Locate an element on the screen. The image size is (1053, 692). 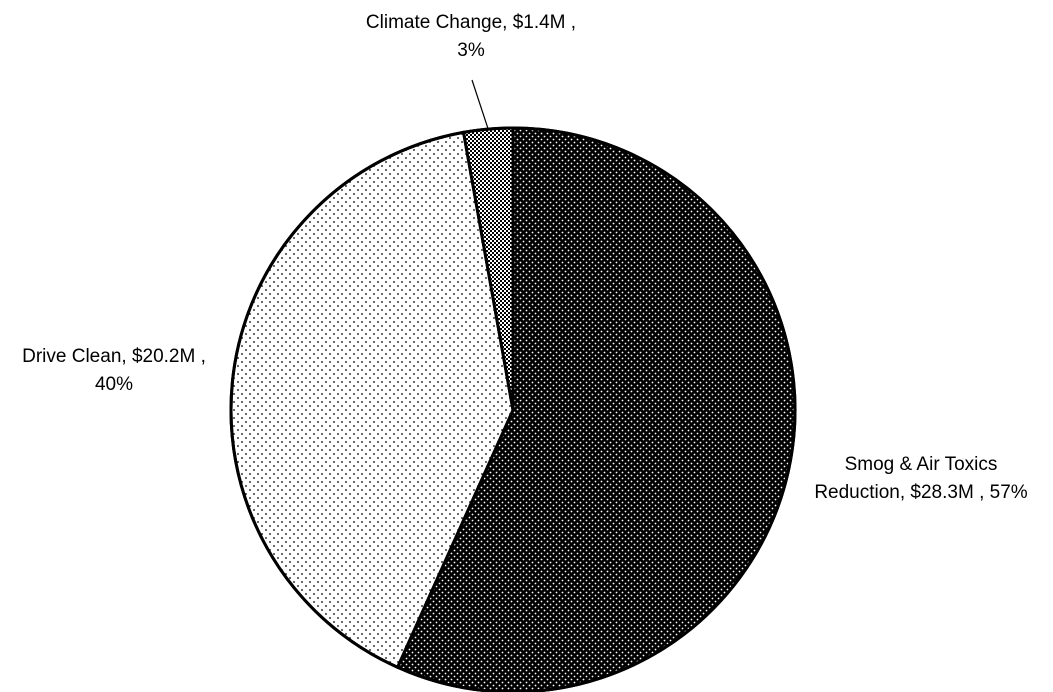
slice-label: Climate Change, $1.4M , is located at coordinates (471, 22).